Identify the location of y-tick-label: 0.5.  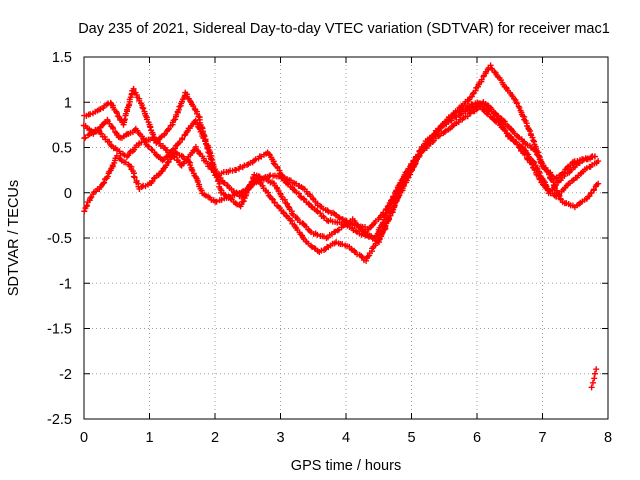
(62, 149).